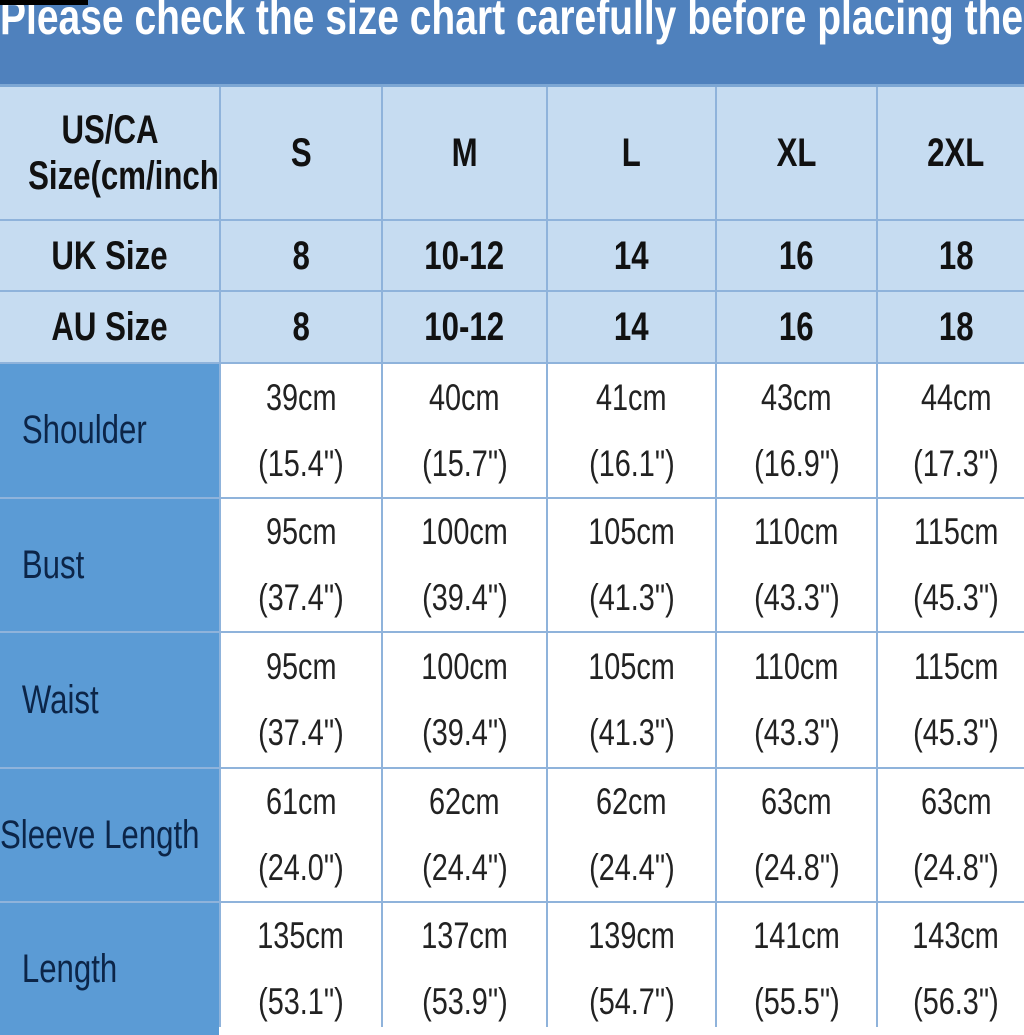  What do you see at coordinates (301, 835) in the screenshot?
I see `measurement-cell: 61cm (24.0")` at bounding box center [301, 835].